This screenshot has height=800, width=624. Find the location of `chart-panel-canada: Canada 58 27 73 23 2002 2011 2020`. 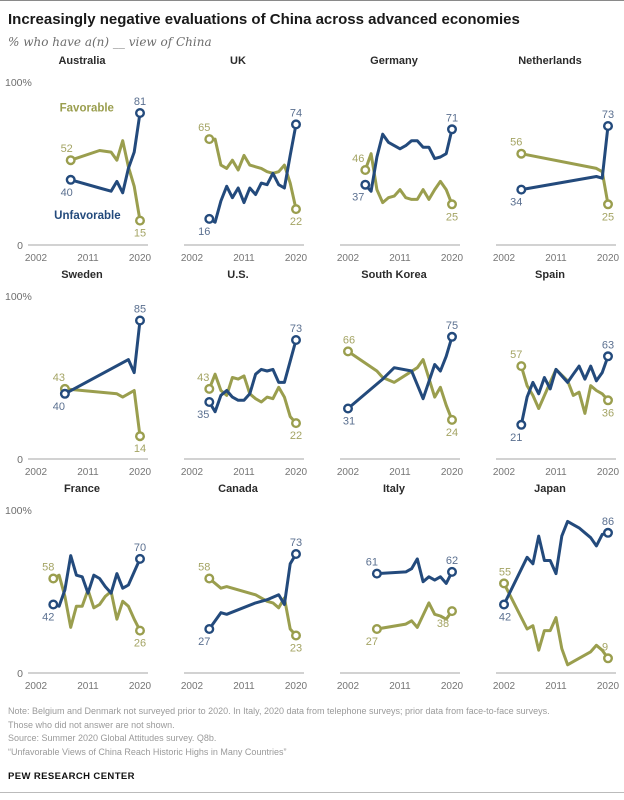

chart-panel-canada: Canada 58 27 73 23 2002 2011 2020 is located at coordinates (234, 588).